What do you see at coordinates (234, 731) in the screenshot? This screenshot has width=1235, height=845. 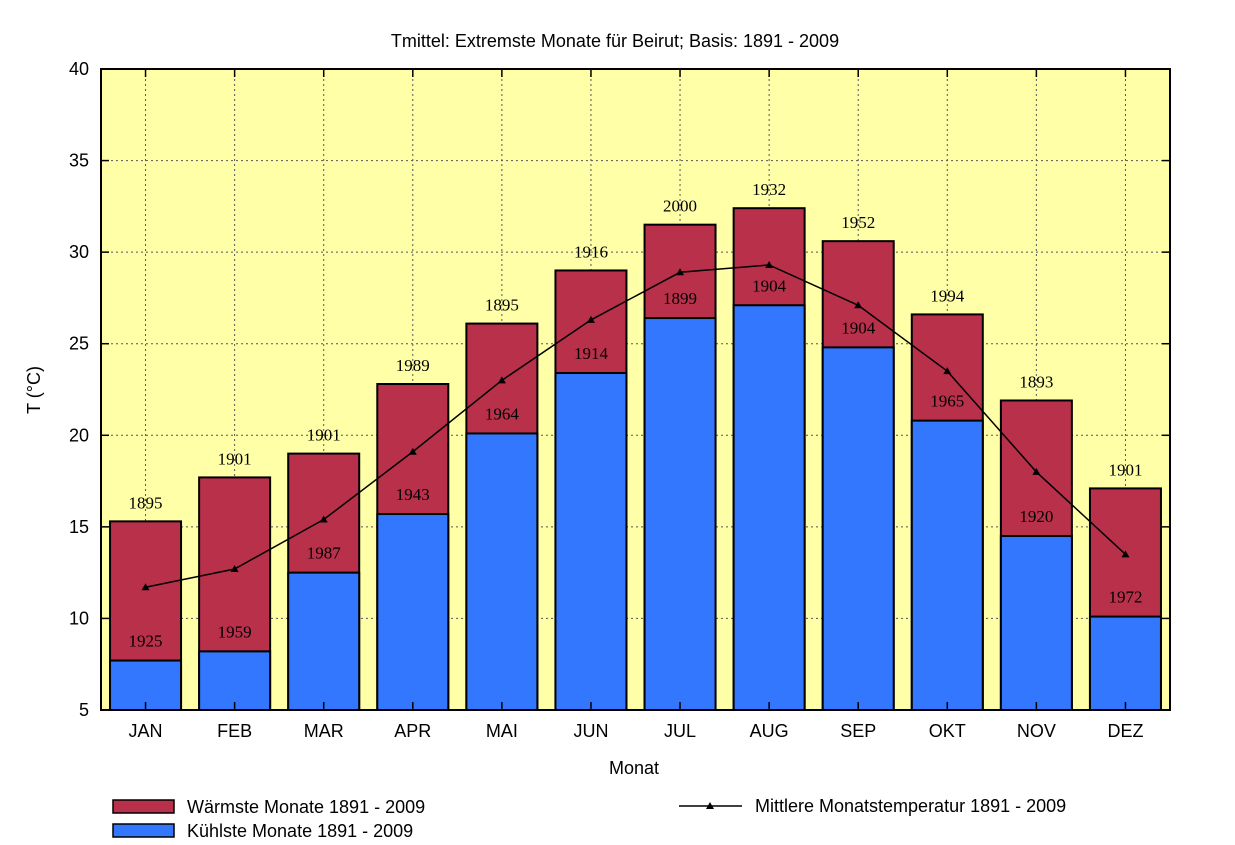 I see `x-tick-label: FEB` at bounding box center [234, 731].